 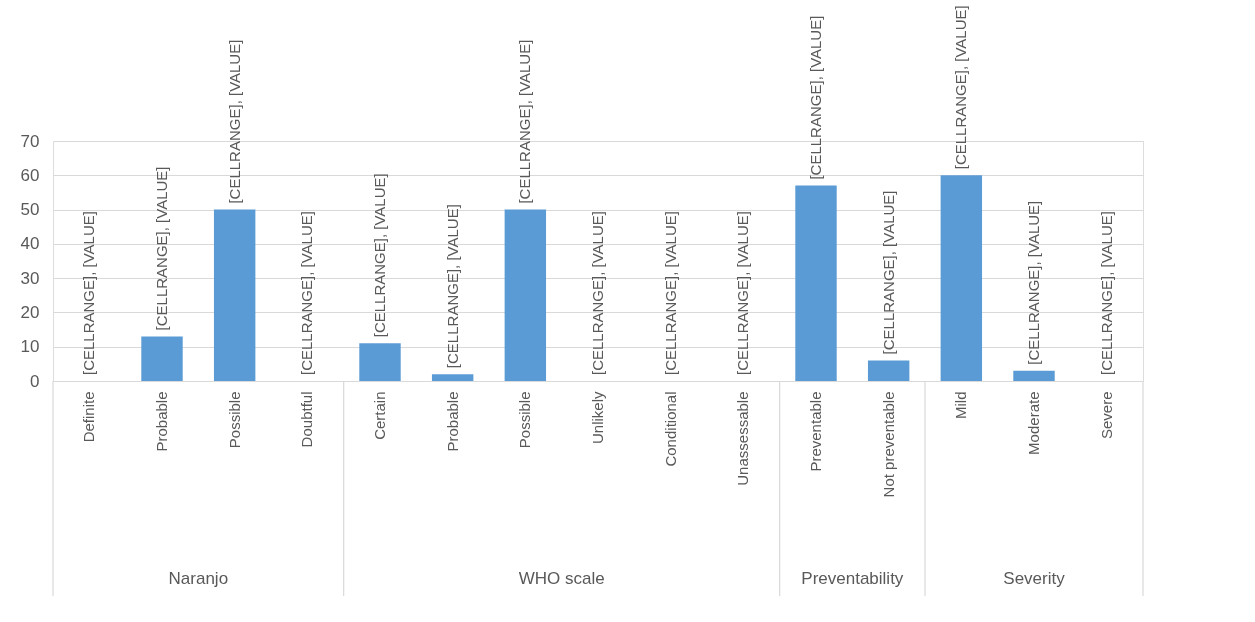 What do you see at coordinates (30, 347) in the screenshot?
I see `y-tick-label: 10` at bounding box center [30, 347].